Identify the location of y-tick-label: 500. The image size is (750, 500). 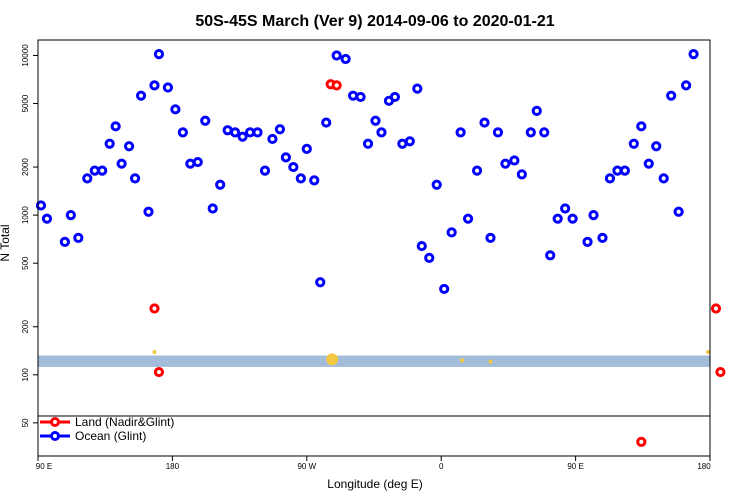
(25, 263).